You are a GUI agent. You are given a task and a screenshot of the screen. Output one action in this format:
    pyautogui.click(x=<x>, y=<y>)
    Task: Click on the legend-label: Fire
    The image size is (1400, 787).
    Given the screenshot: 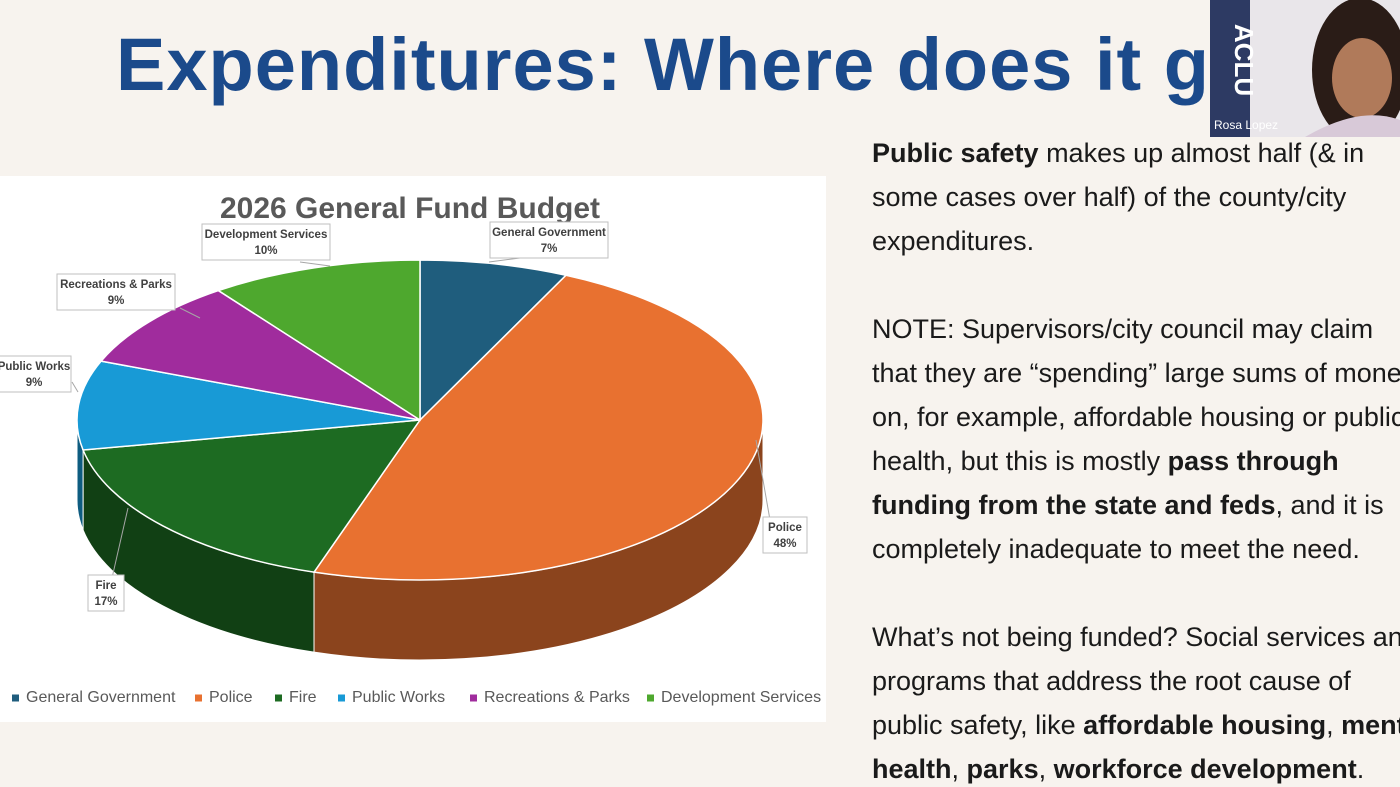 What is the action you would take?
    pyautogui.click(x=303, y=697)
    